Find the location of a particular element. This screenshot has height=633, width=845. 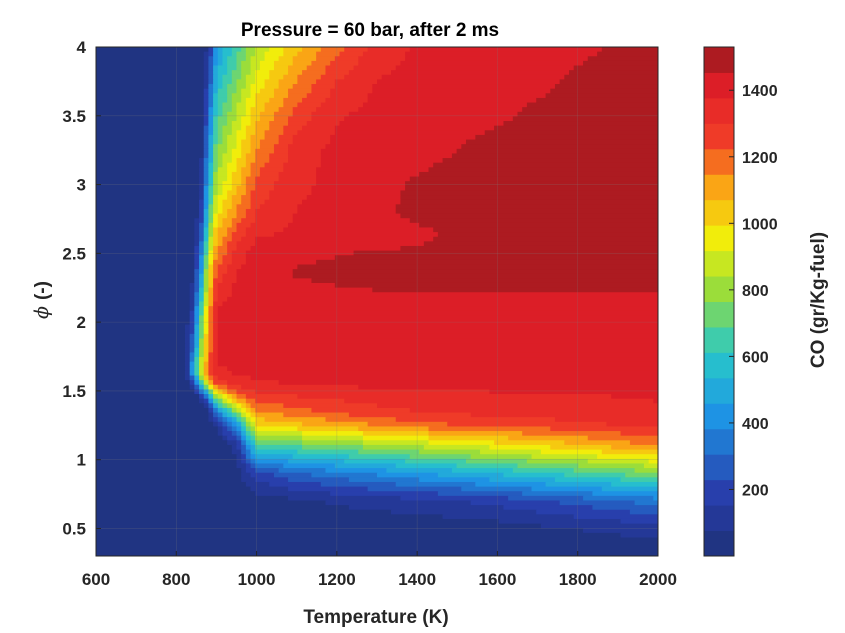

y-tick-label: 2 is located at coordinates (81, 322).